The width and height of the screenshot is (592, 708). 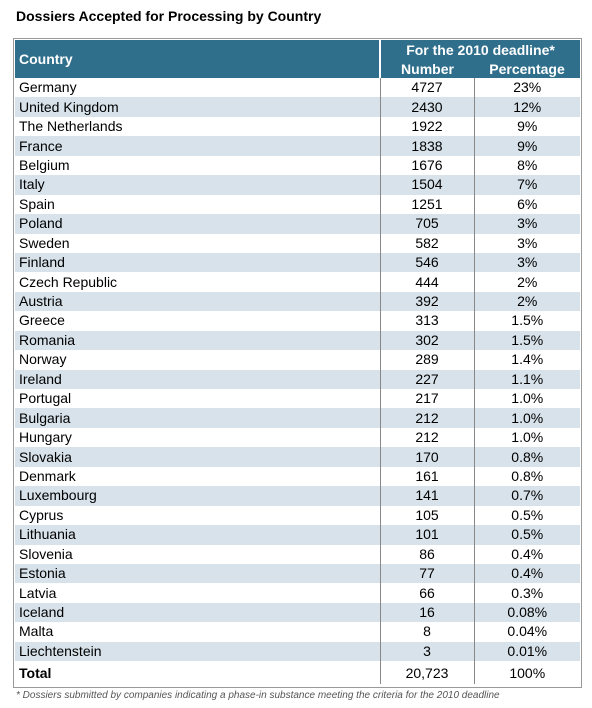 I want to click on table-row: Luxembourg 141 0.7%, so click(x=298, y=496).